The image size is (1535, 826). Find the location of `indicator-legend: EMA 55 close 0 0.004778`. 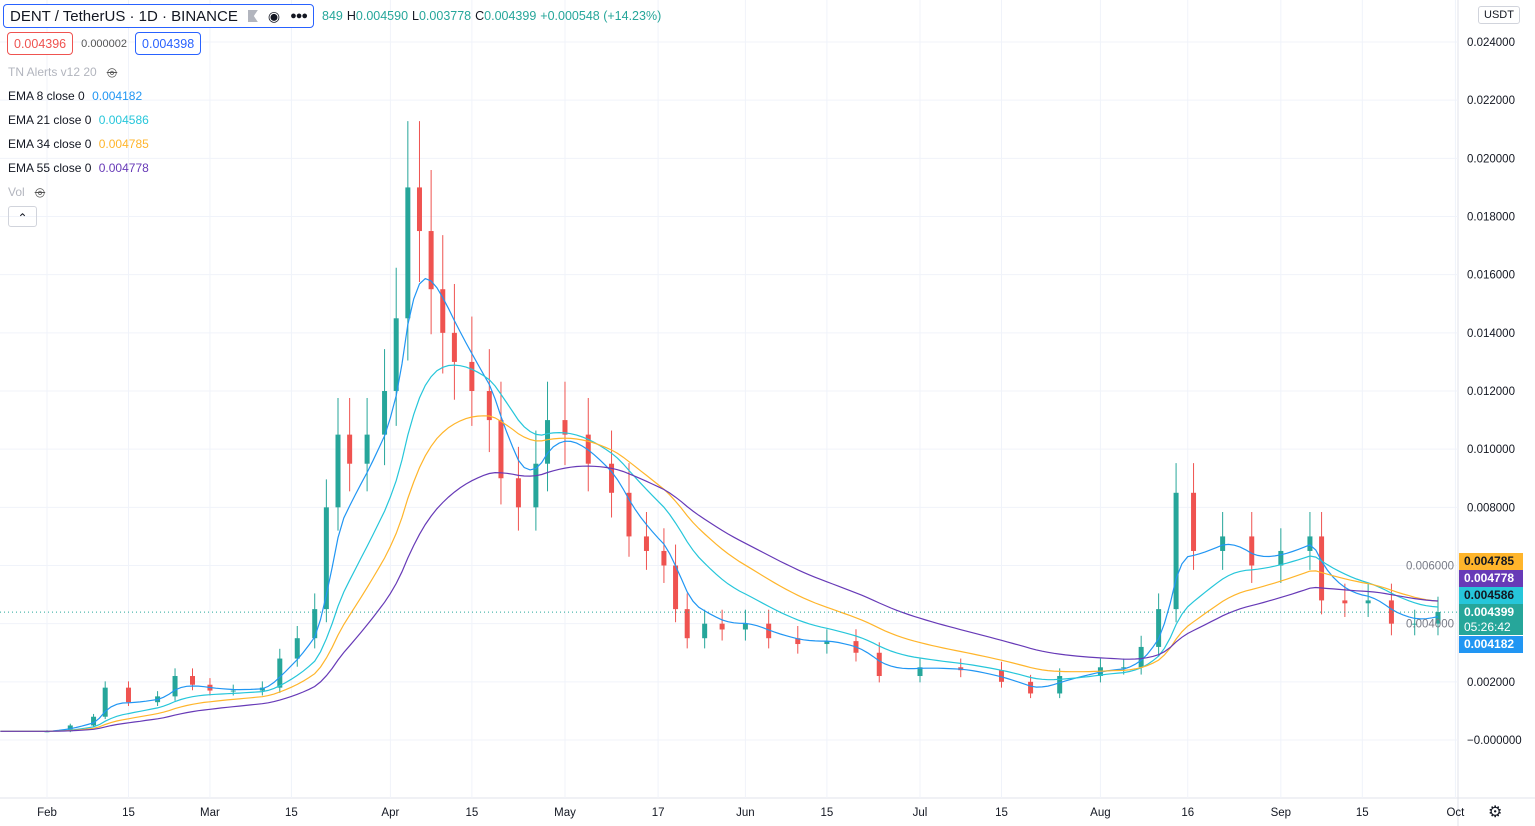

indicator-legend: EMA 55 close 0 0.004778 is located at coordinates (78, 168).